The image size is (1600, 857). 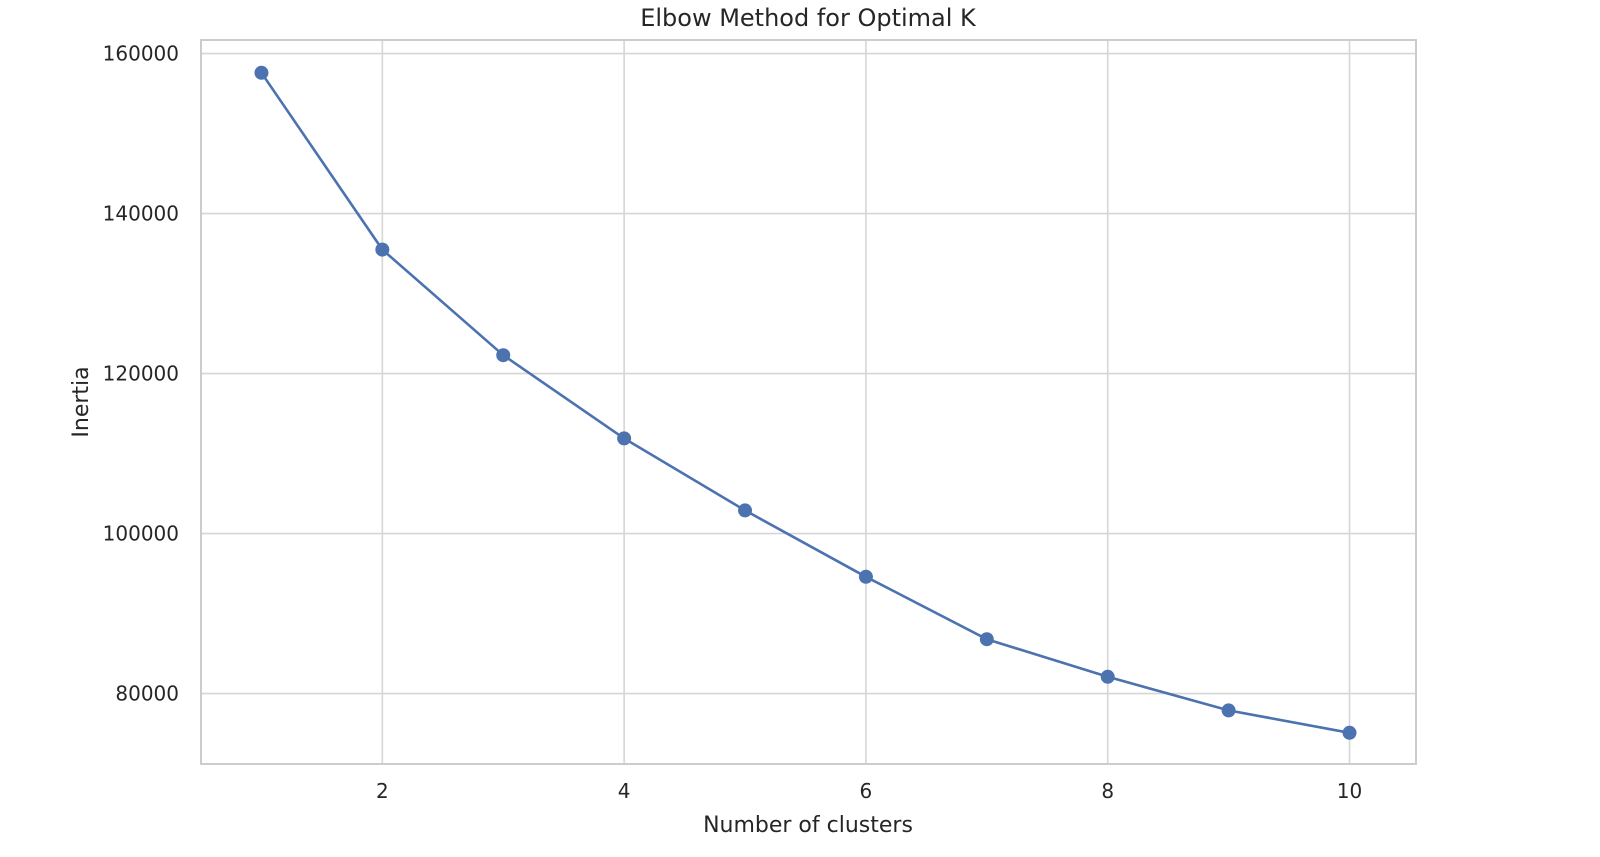 I want to click on x-tick-label: 4, so click(x=624, y=791).